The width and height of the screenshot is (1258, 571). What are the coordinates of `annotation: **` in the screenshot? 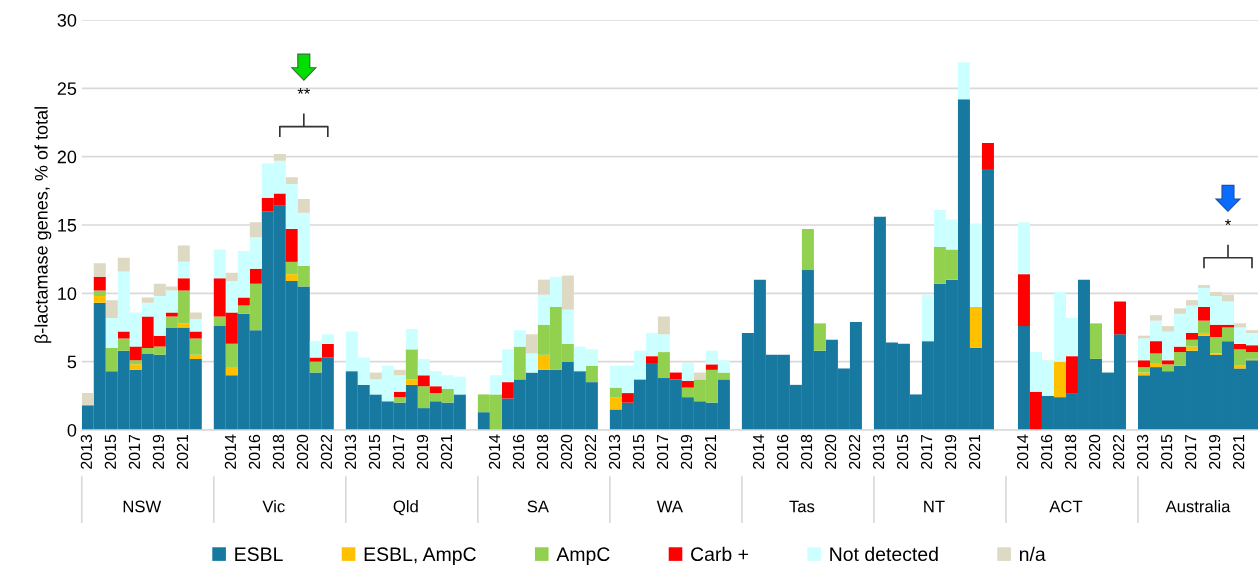 It's located at (304, 90).